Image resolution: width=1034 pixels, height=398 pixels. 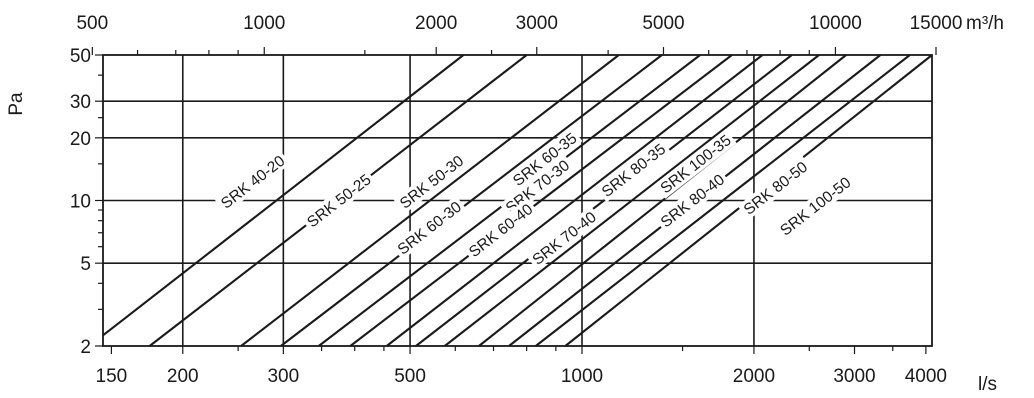 What do you see at coordinates (80, 202) in the screenshot?
I see `y-tick-label: 10` at bounding box center [80, 202].